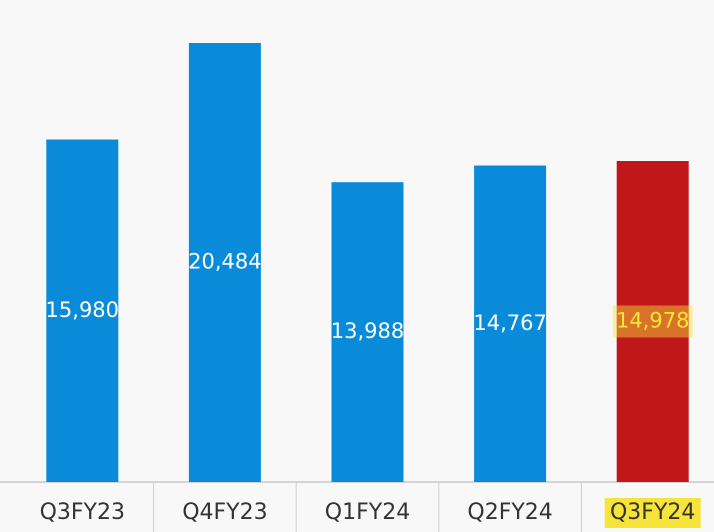 The image size is (714, 532). I want to click on value-label: 20,484, so click(224, 262).